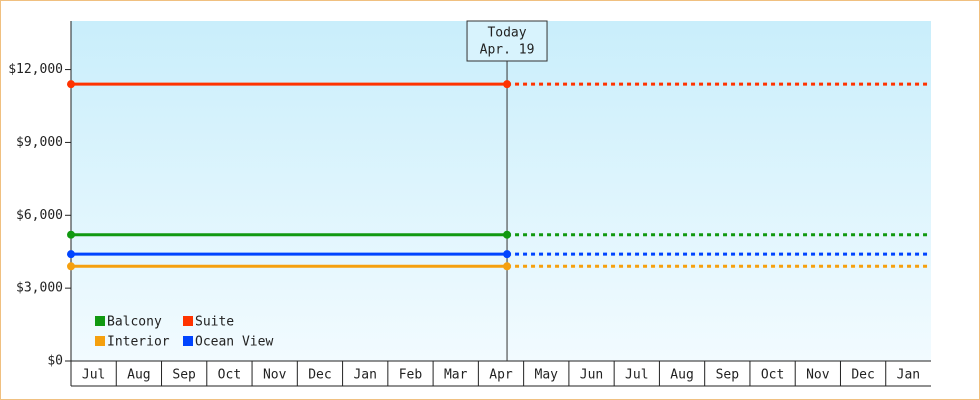 This screenshot has height=400, width=980. I want to click on y-tick-label: $9,000, so click(39, 142).